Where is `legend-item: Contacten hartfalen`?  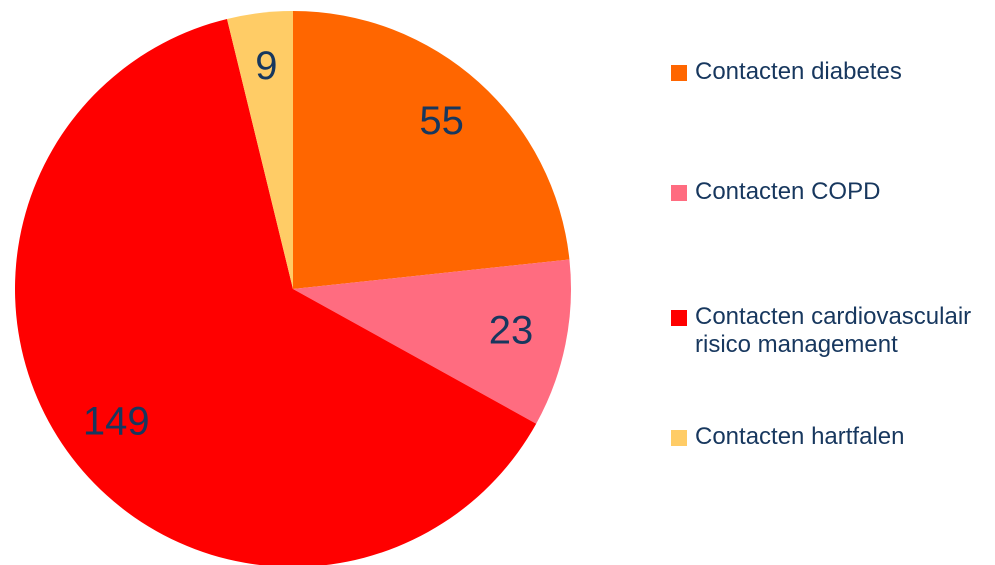 legend-item: Contacten hartfalen is located at coordinates (831, 437).